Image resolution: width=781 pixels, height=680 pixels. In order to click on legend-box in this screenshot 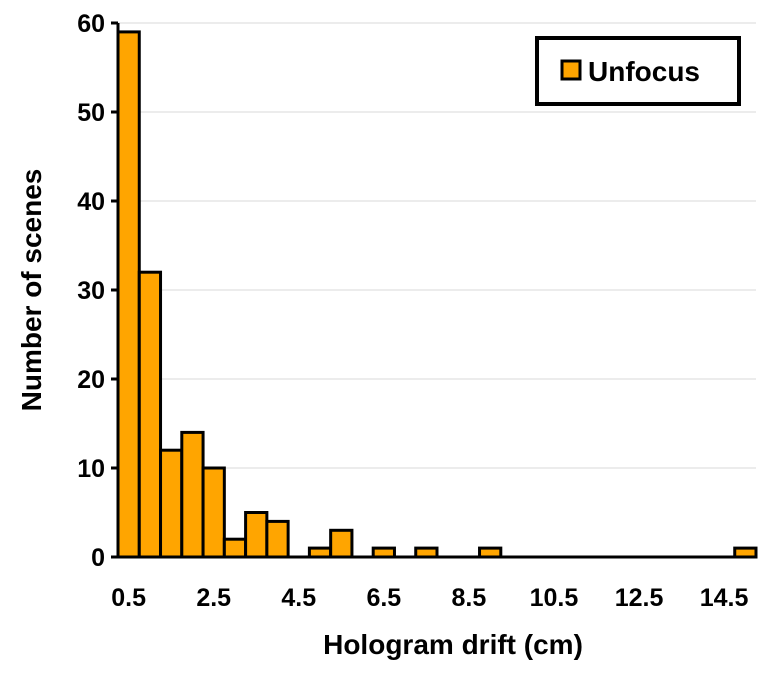, I will do `click(638, 71)`.